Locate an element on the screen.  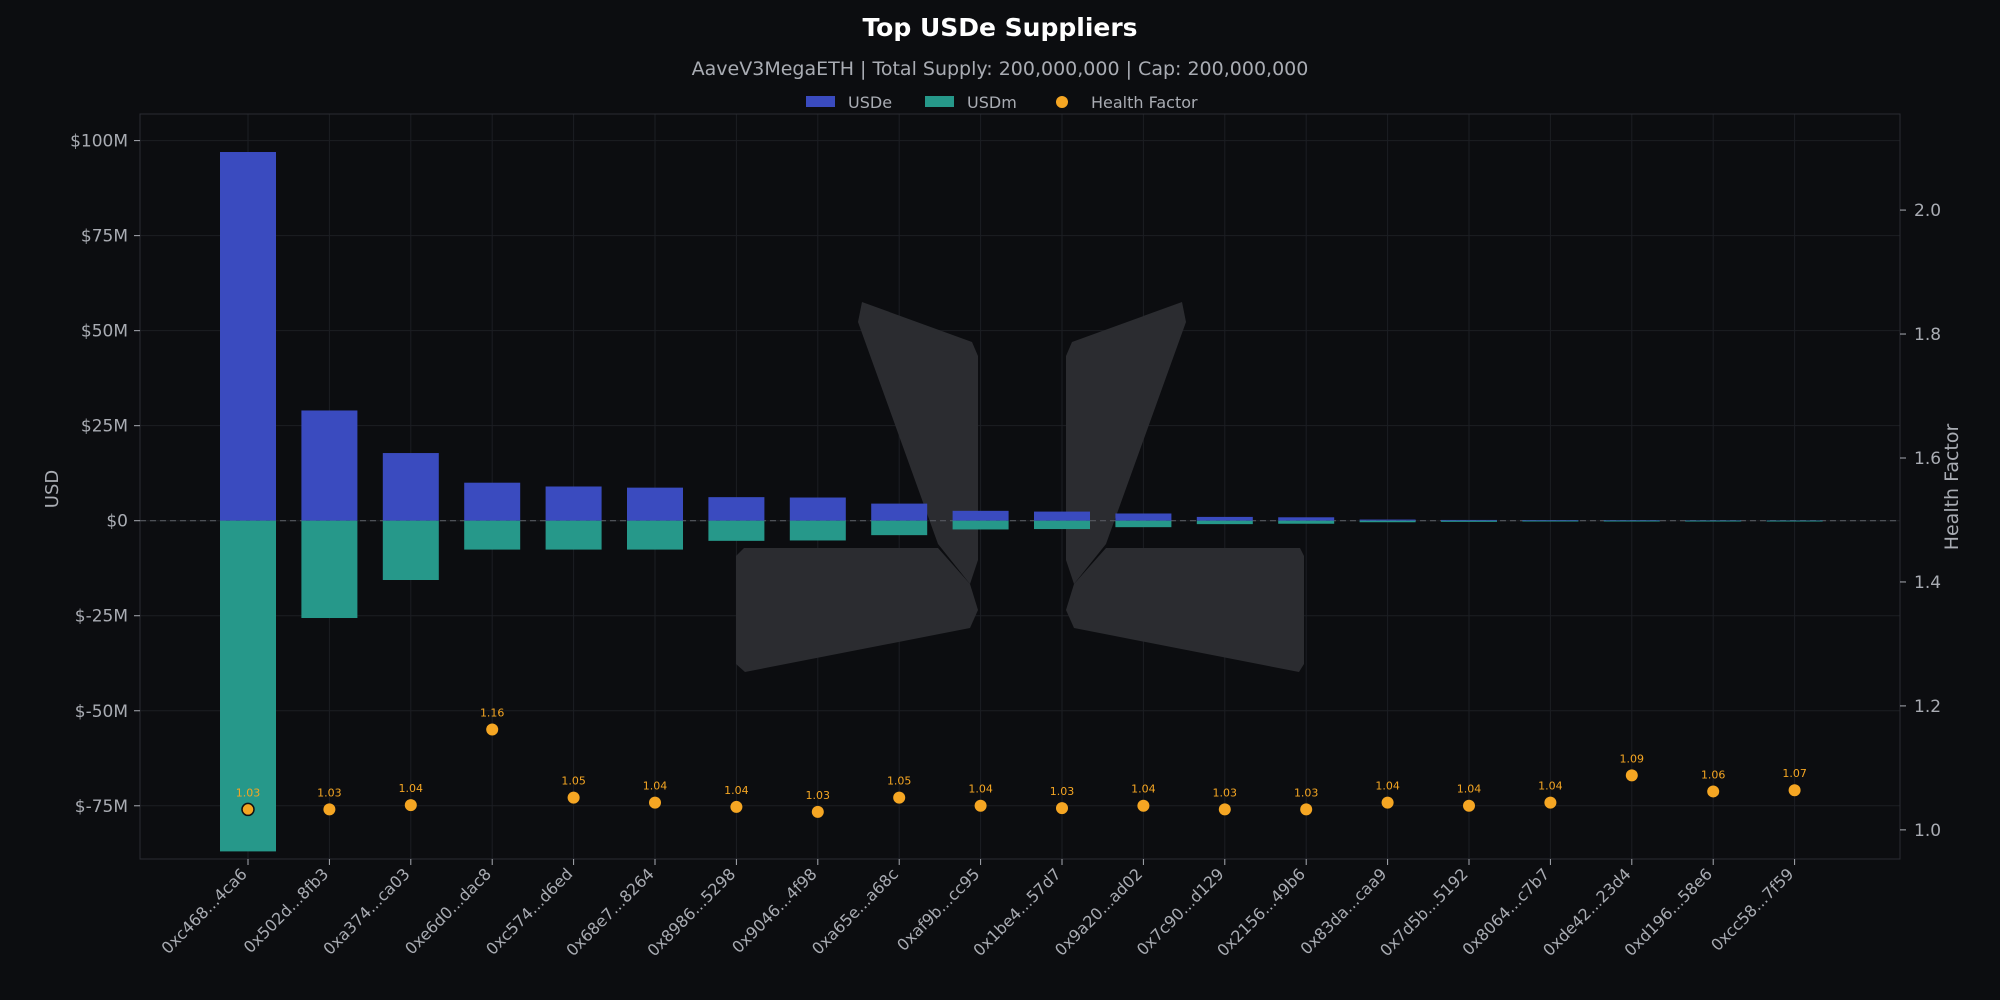
series-health-factor-points is located at coordinates (1021, 770).